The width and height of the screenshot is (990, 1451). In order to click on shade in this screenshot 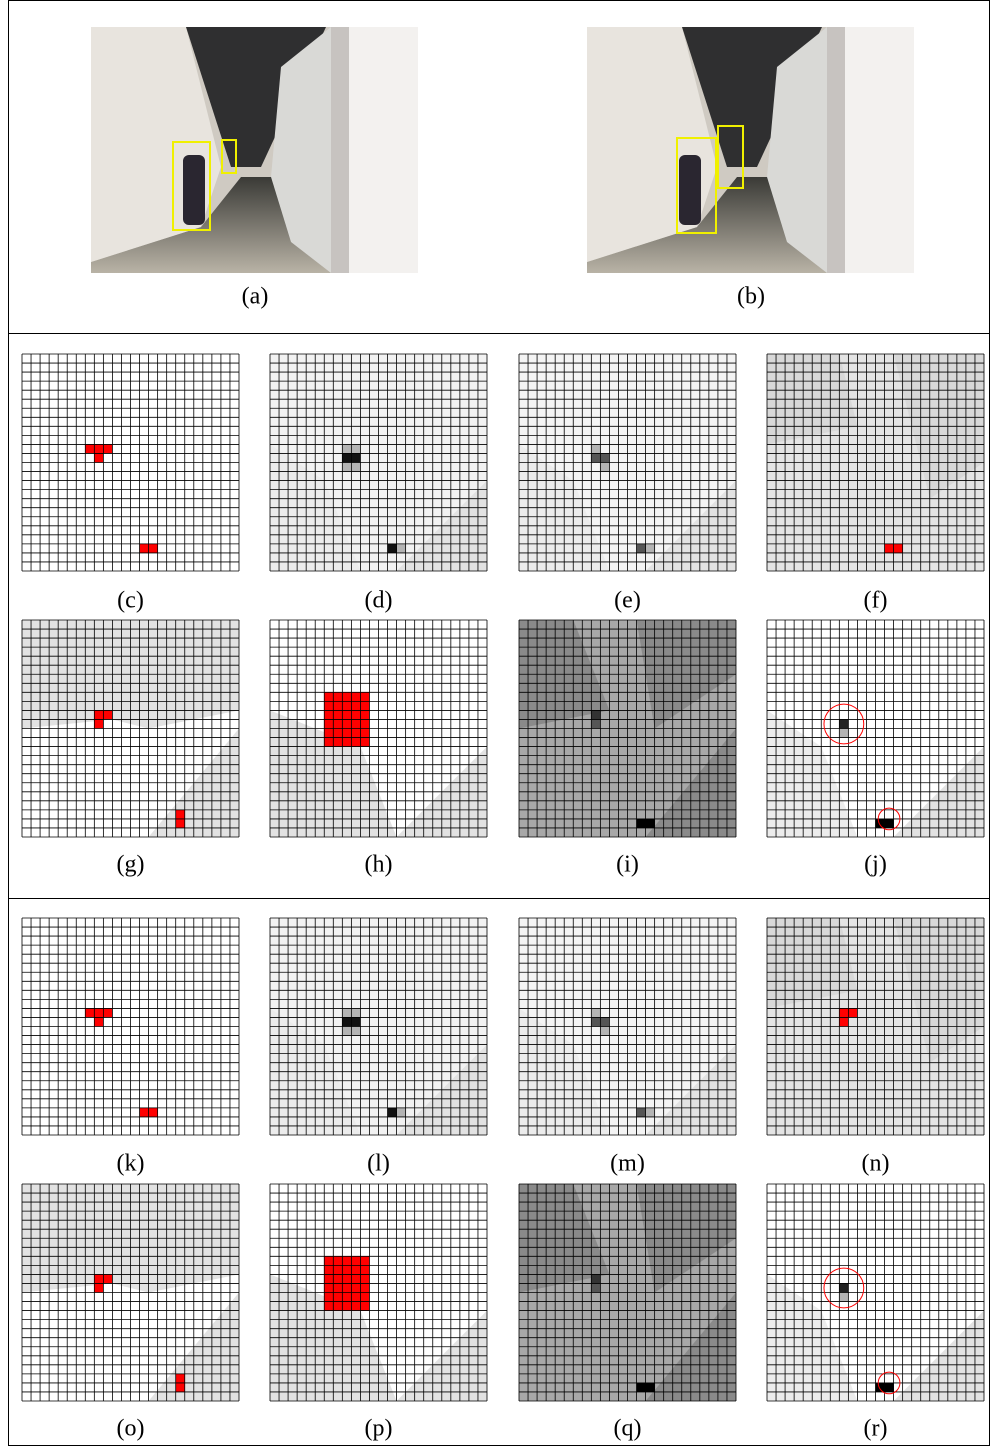, I will do `click(690, 525)`.